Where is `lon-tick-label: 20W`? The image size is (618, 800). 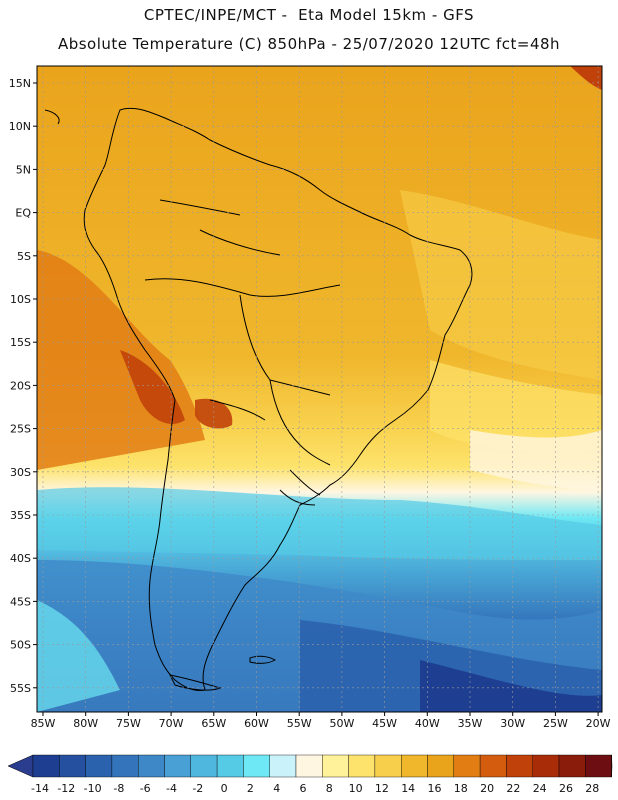
lon-tick-label: 20W is located at coordinates (598, 723).